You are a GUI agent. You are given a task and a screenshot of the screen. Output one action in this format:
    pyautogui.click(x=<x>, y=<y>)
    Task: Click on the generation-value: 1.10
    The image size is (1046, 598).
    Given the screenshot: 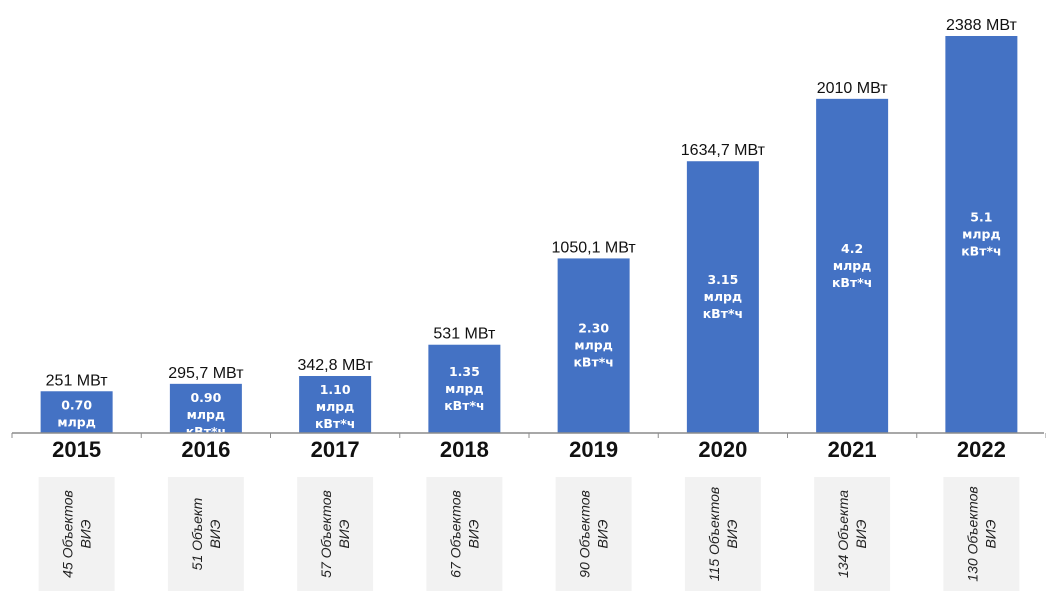 What is the action you would take?
    pyautogui.click(x=335, y=389)
    